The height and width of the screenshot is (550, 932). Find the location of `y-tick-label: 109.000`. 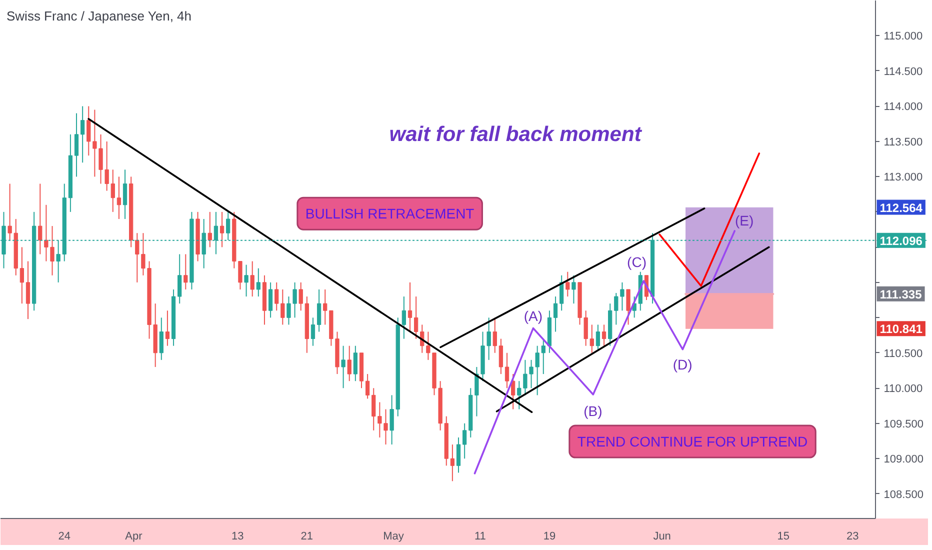

y-tick-label: 109.000 is located at coordinates (904, 460).